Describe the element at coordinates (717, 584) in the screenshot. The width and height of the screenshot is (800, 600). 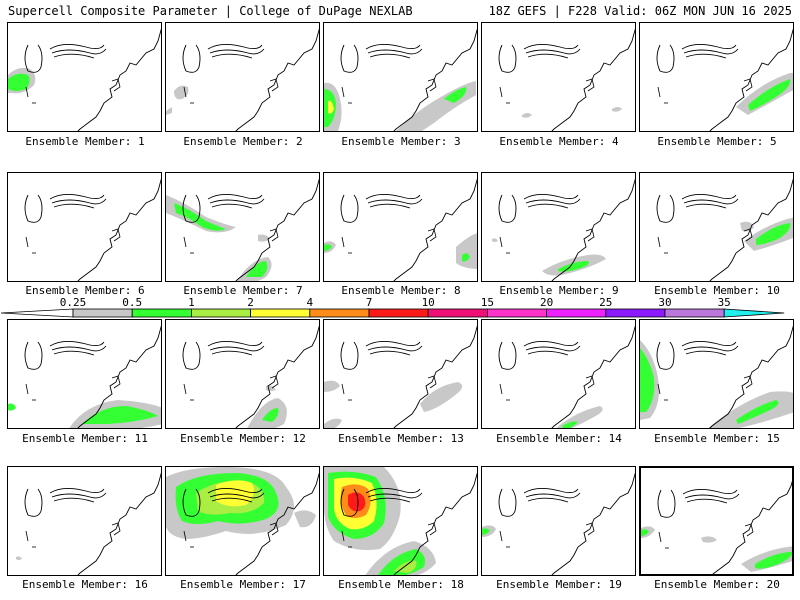
I see `ensemble-member-label: Ensemble Member: 20` at that location.